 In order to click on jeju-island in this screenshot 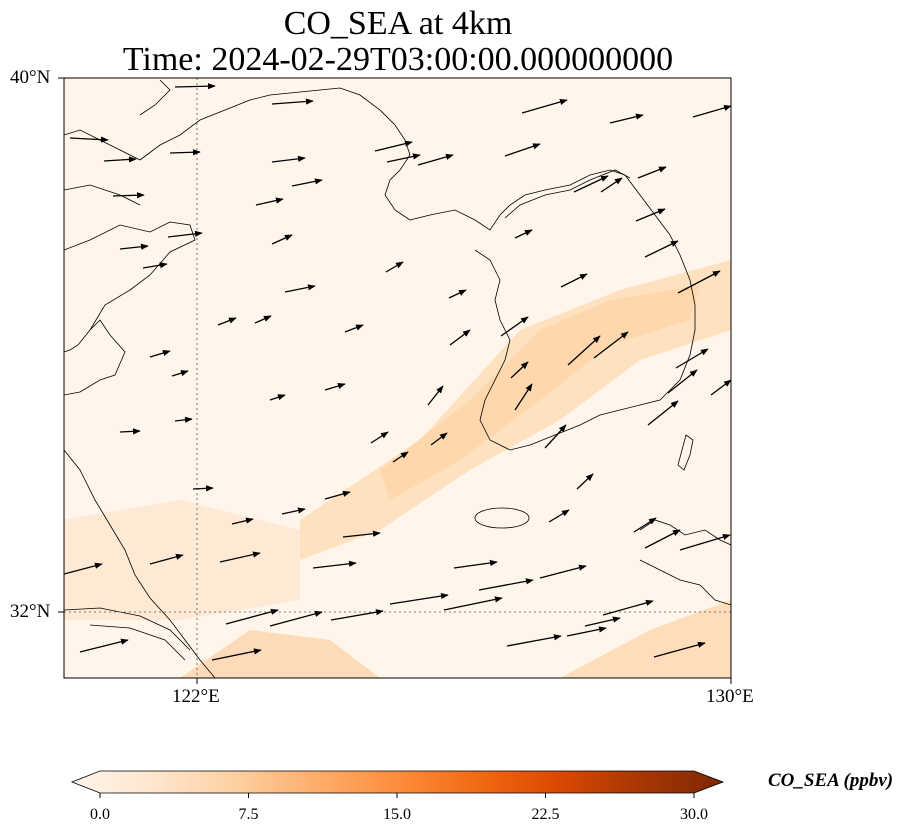, I will do `click(502, 518)`.